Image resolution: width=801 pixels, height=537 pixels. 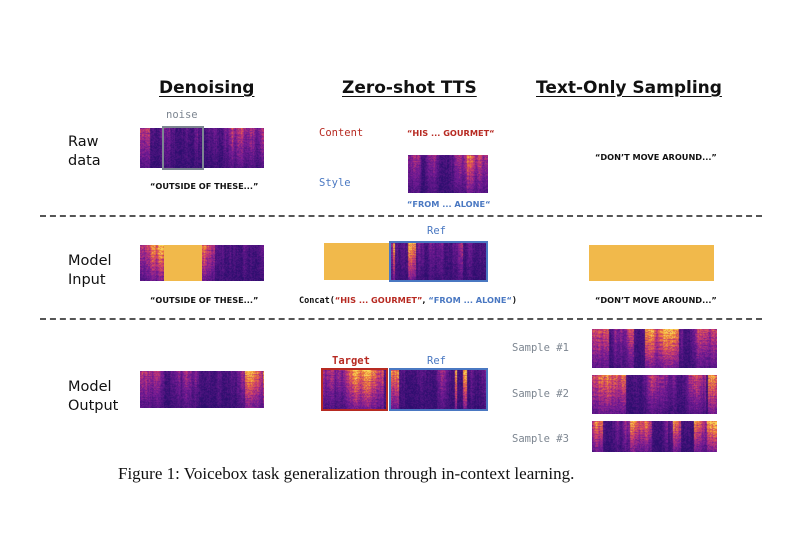 I want to click on target-label: Target, so click(x=351, y=361).